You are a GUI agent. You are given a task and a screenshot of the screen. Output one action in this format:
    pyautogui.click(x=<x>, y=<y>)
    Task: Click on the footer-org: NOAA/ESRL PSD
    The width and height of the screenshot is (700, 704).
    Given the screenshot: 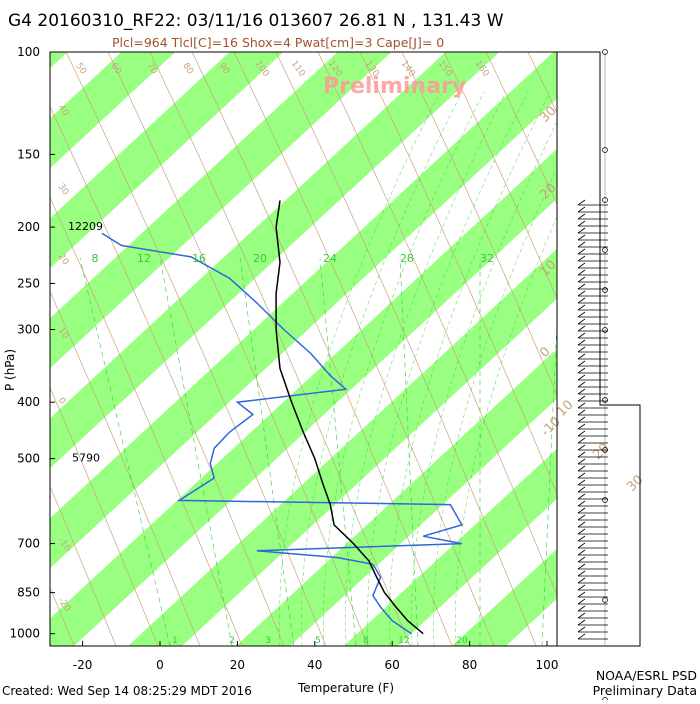 What is the action you would take?
    pyautogui.click(x=646, y=675)
    